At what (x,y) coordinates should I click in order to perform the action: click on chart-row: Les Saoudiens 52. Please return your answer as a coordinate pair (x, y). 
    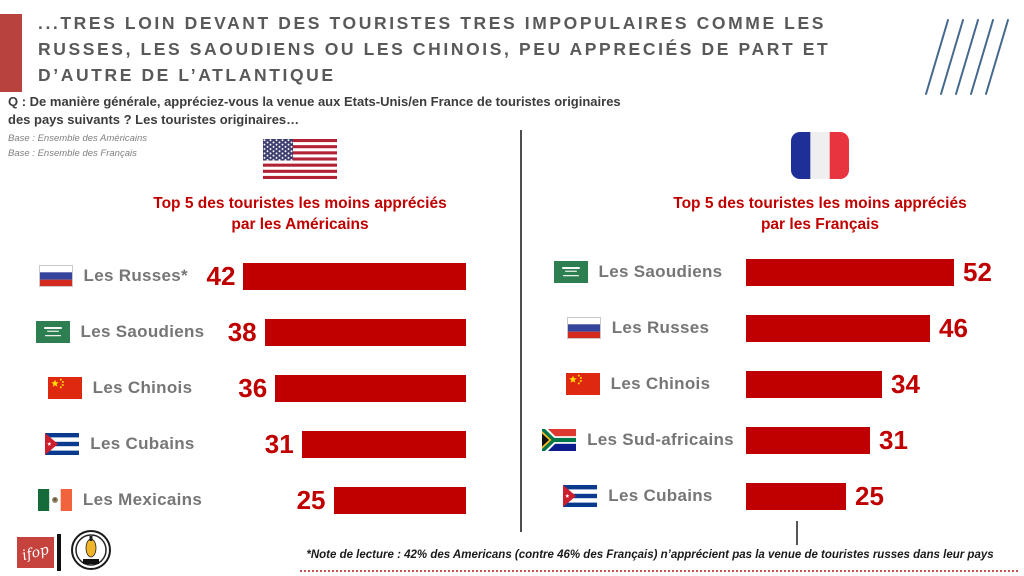
    Looking at the image, I should click on (776, 272).